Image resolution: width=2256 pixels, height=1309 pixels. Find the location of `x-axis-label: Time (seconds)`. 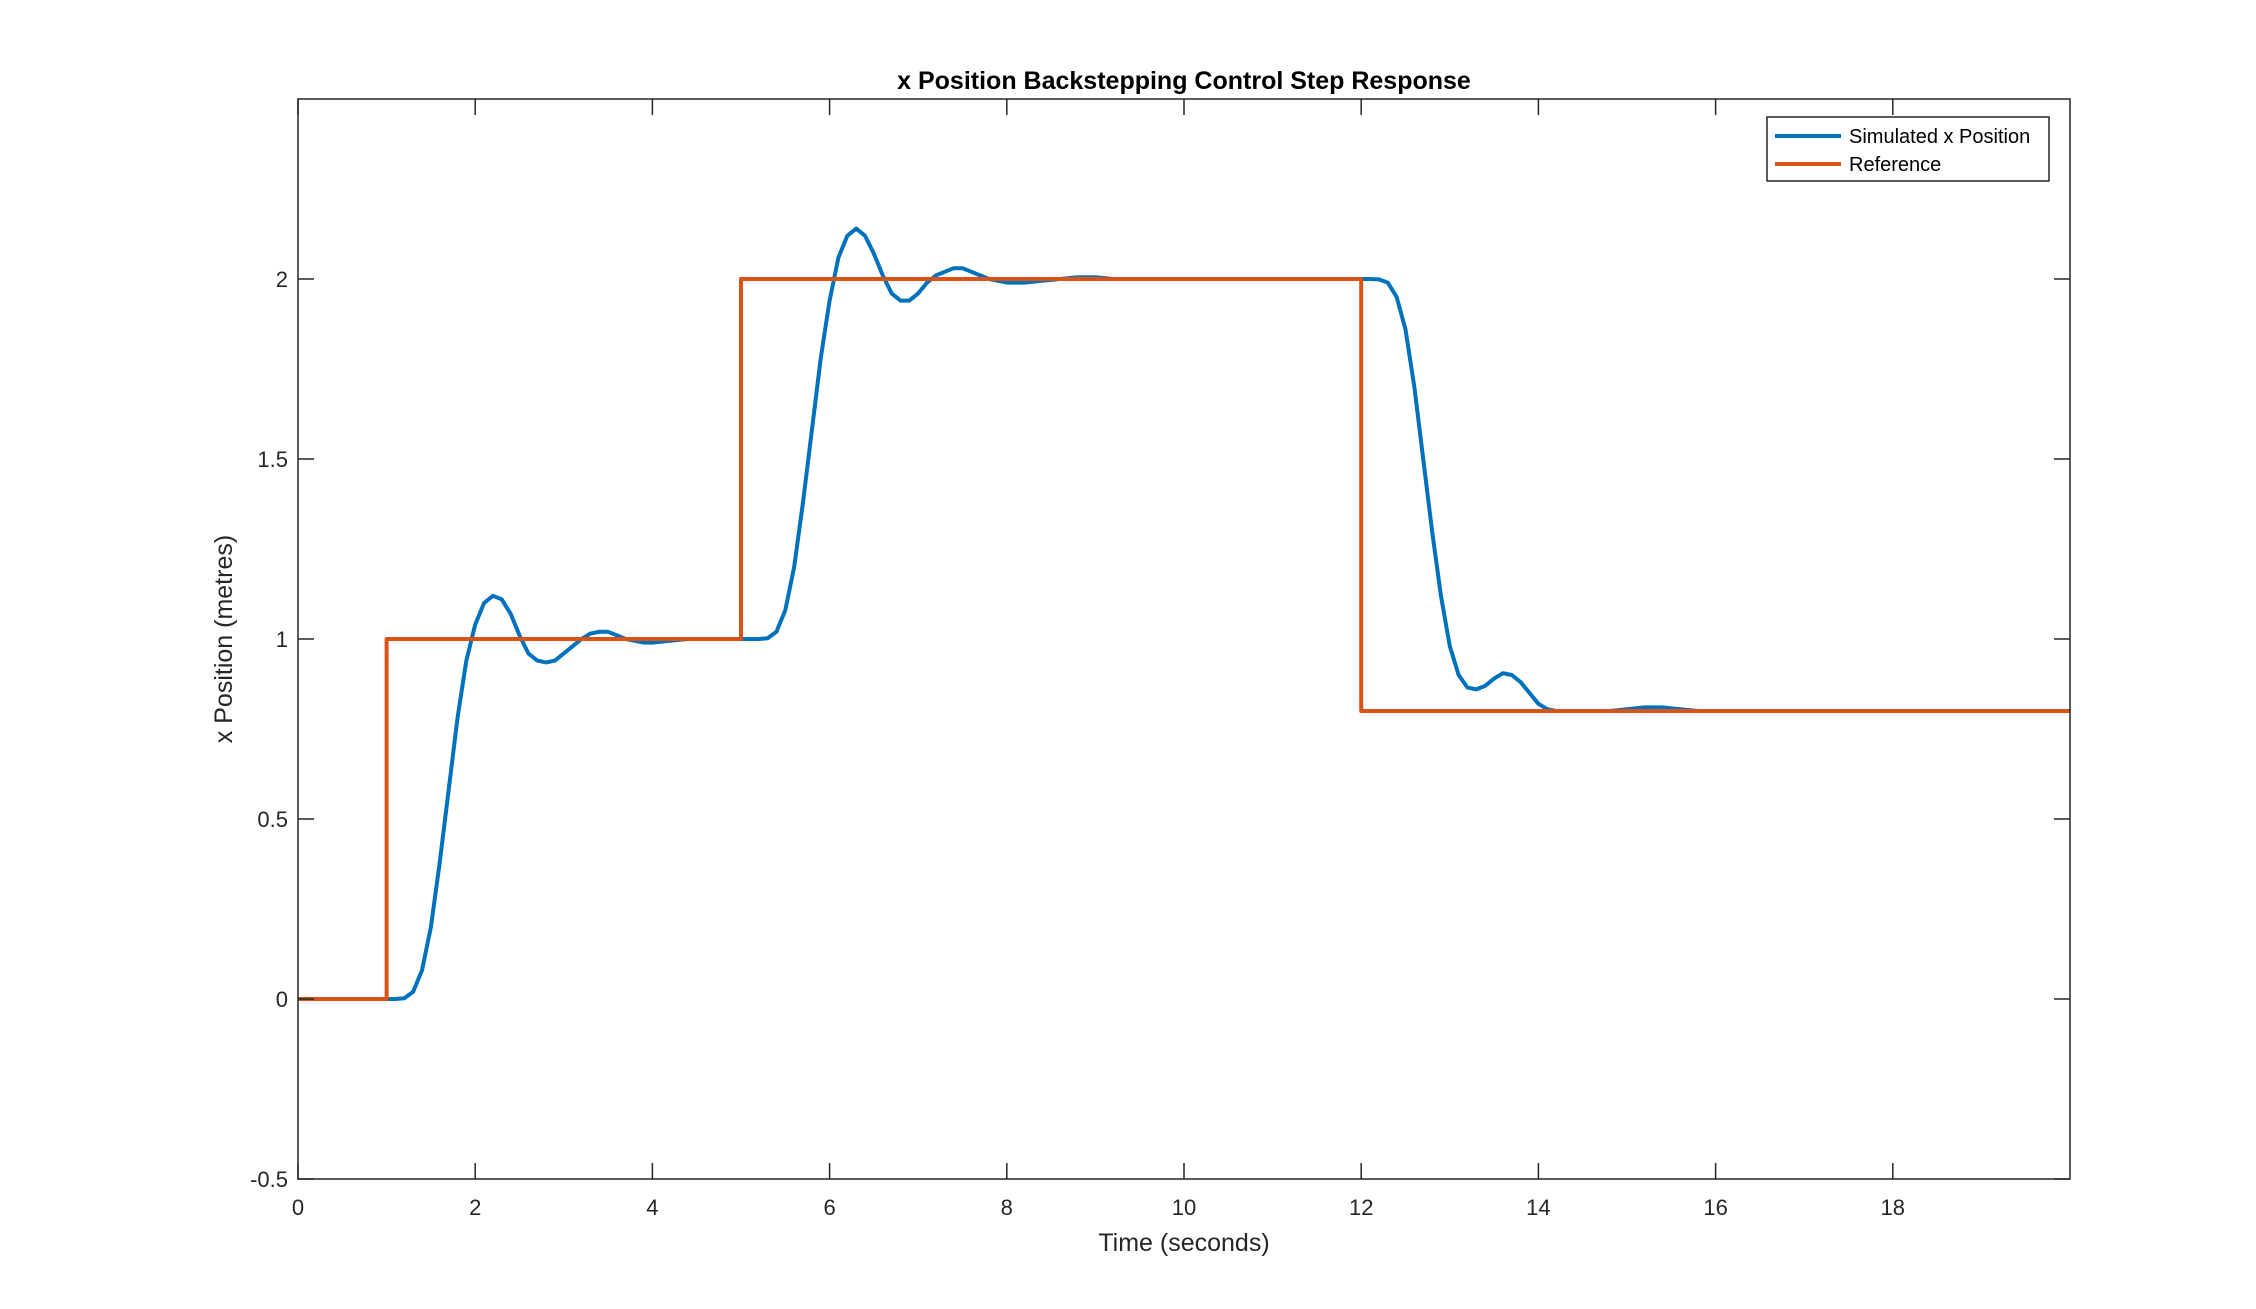

x-axis-label: Time (seconds) is located at coordinates (1183, 1243).